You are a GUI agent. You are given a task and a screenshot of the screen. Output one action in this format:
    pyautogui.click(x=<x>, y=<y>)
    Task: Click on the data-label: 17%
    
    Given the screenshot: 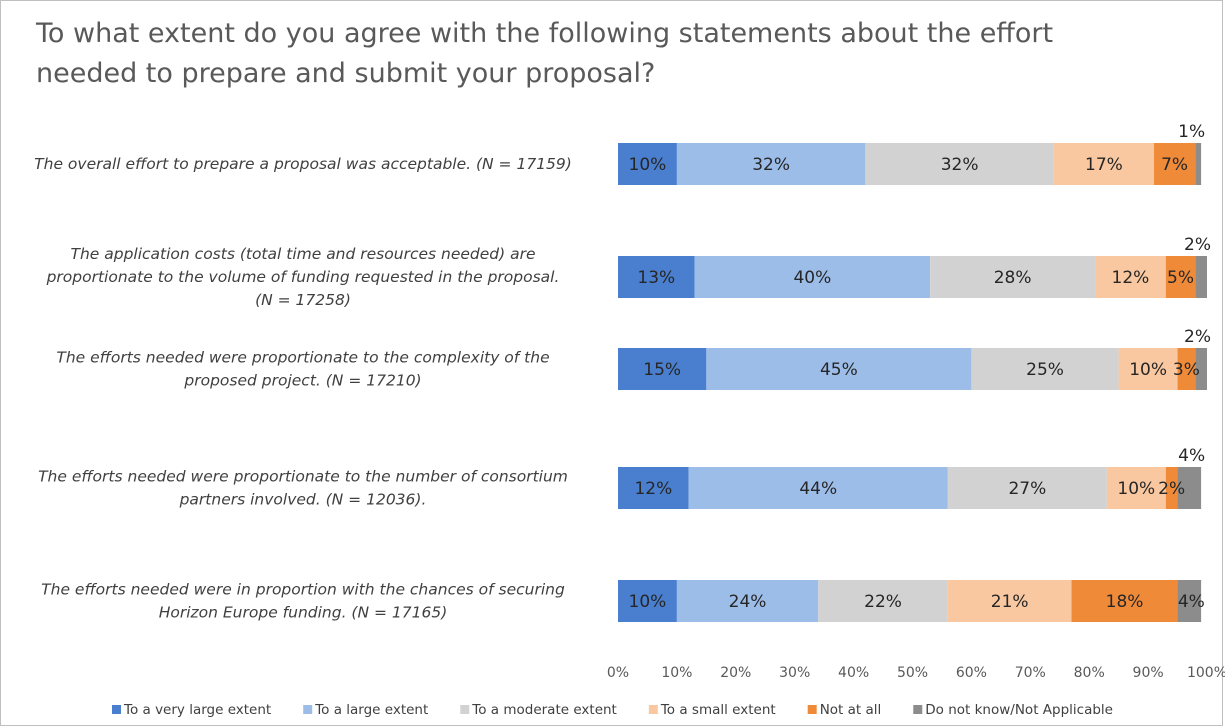 What is the action you would take?
    pyautogui.click(x=1104, y=165)
    